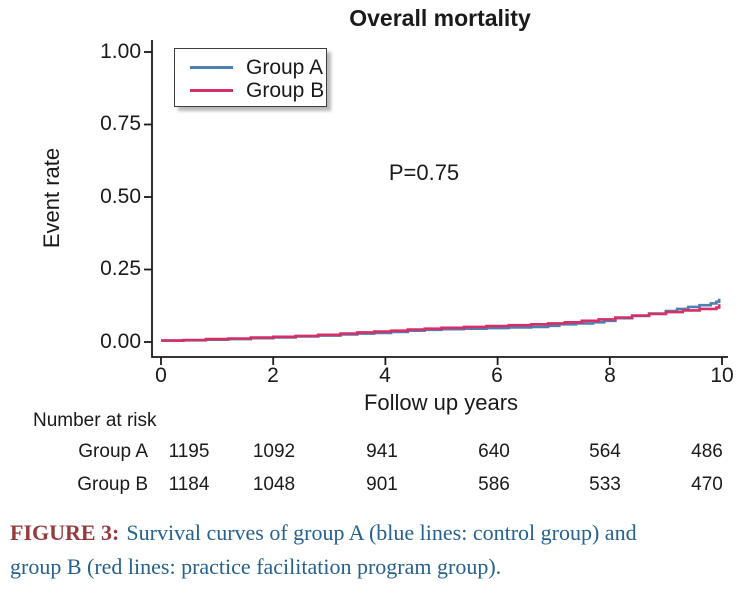 The width and height of the screenshot is (751, 597). I want to click on risk-value: 640, so click(494, 451).